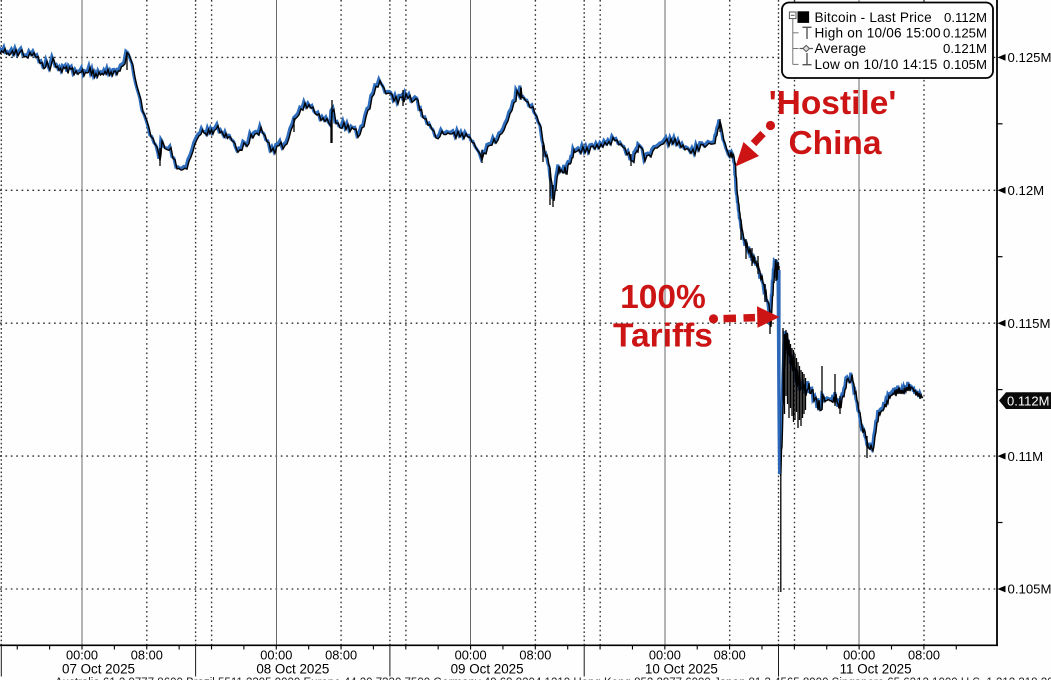  I want to click on svg-text: Bitcoin - Last Price, so click(873, 17).